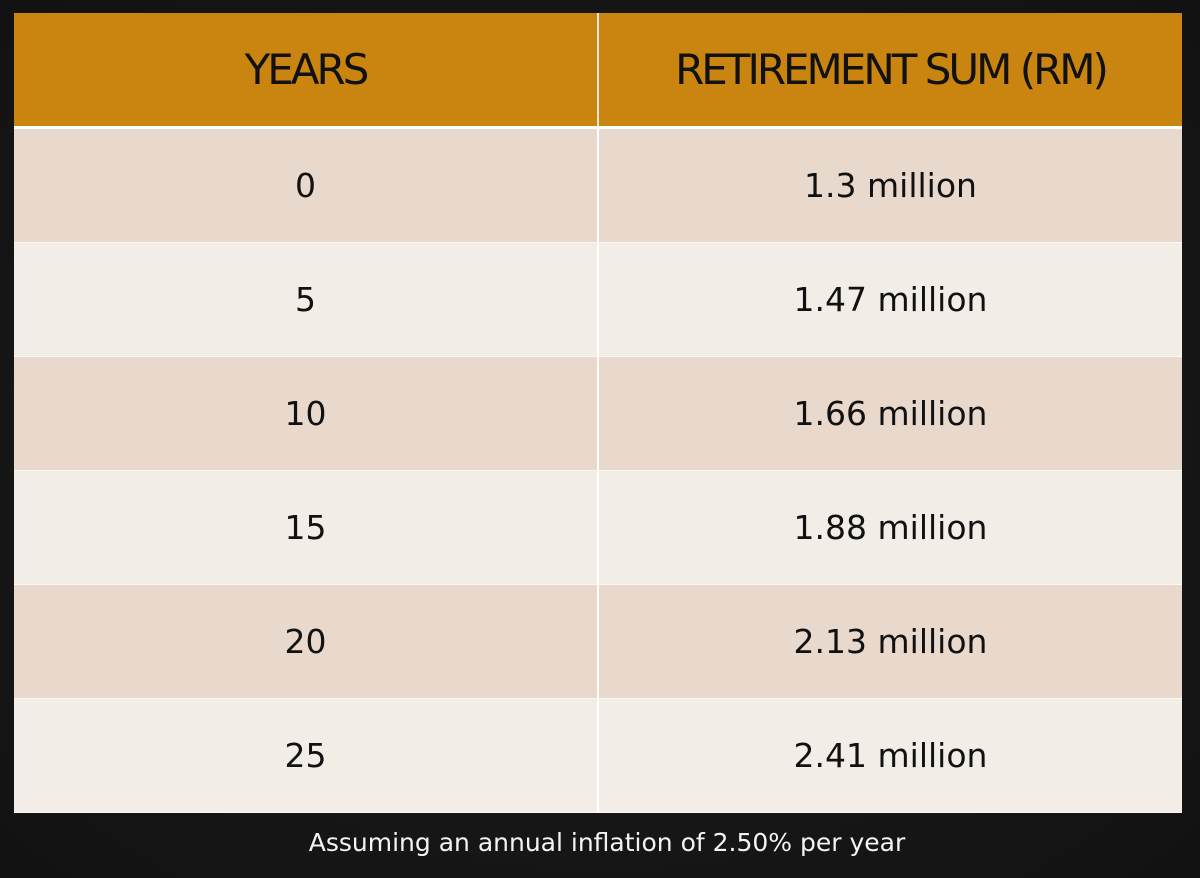 Image resolution: width=1200 pixels, height=878 pixels. Describe the element at coordinates (306, 755) in the screenshot. I see `cell-years: 25` at that location.